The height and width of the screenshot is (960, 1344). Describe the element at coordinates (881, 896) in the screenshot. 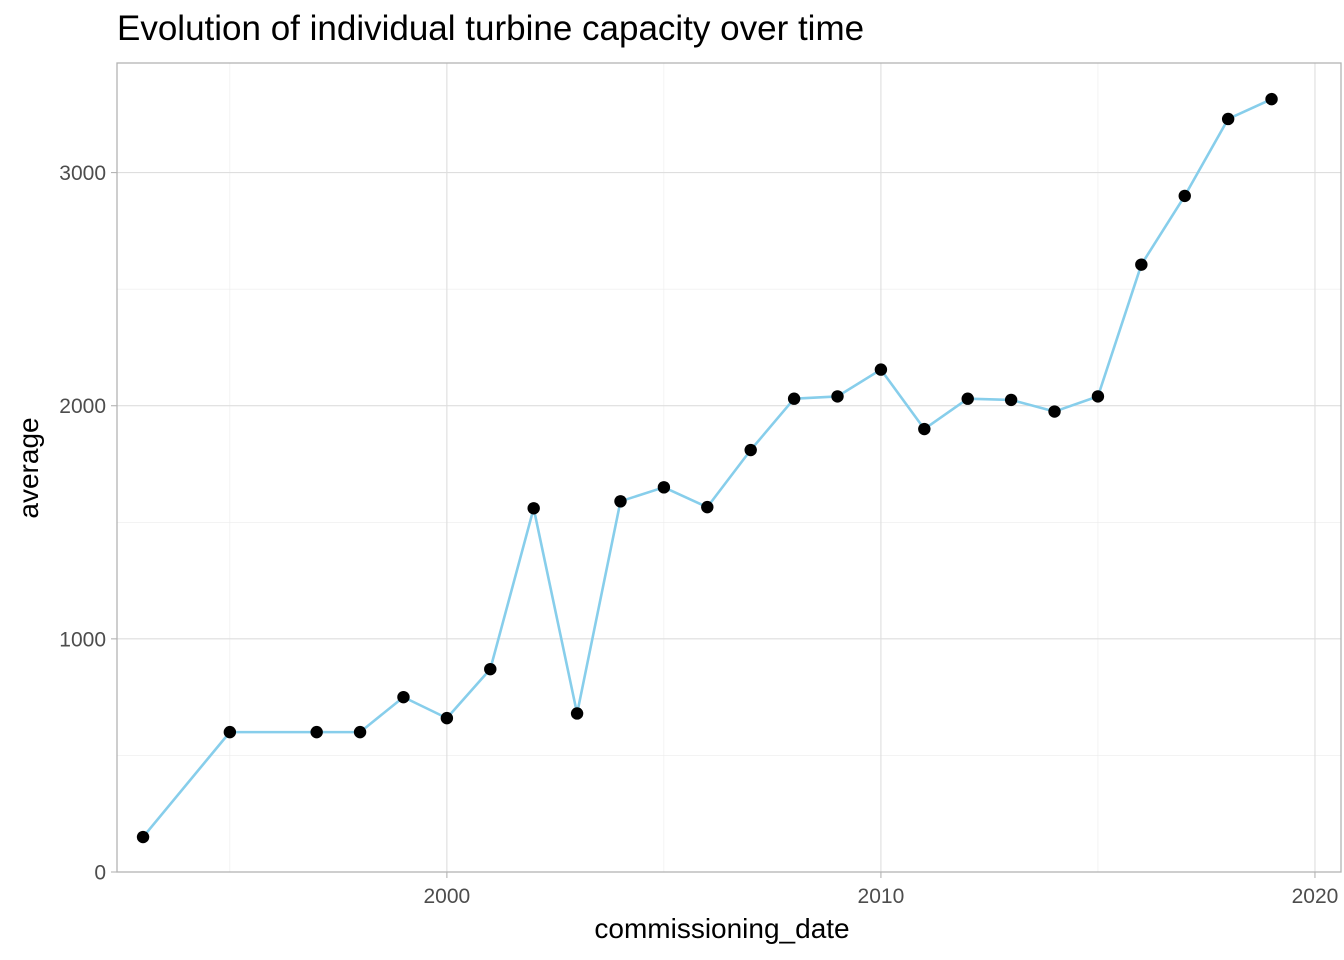

I see `x-tick-label: 2010` at that location.